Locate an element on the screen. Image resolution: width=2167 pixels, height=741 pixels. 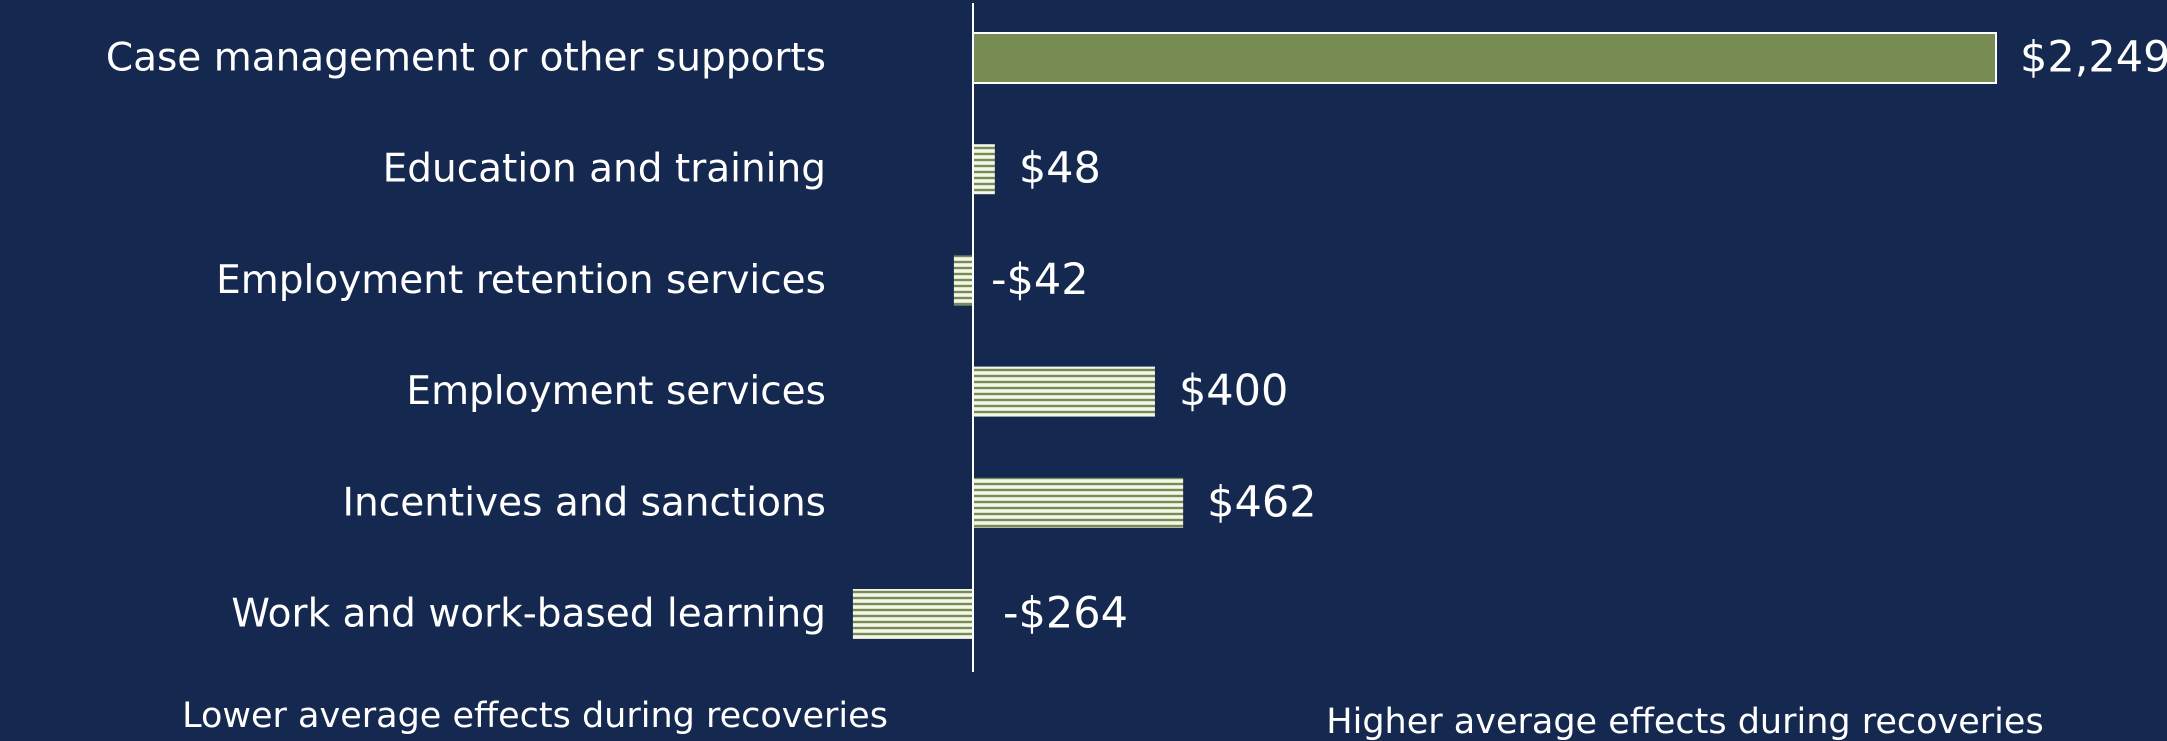
category-label: Case management or other supports is located at coordinates (466, 58).